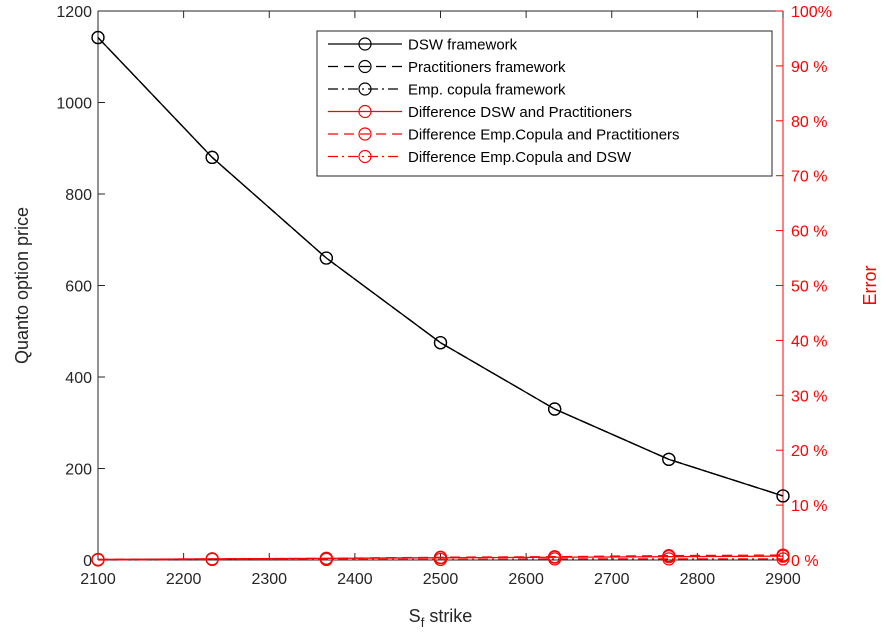 The width and height of the screenshot is (886, 636). What do you see at coordinates (184, 579) in the screenshot?
I see `x-tick-label: 2200` at bounding box center [184, 579].